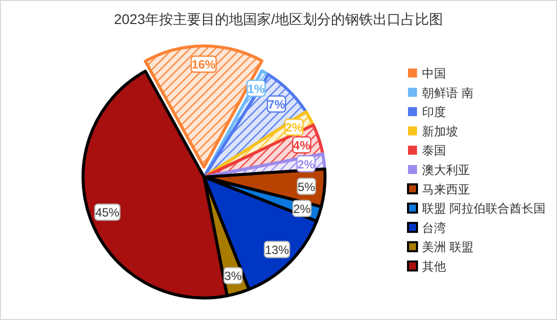 The image size is (557, 320). I want to click on chart-title: 2023年按主要目的地国家/地区划分的钢铁出口占比图, so click(279, 19).